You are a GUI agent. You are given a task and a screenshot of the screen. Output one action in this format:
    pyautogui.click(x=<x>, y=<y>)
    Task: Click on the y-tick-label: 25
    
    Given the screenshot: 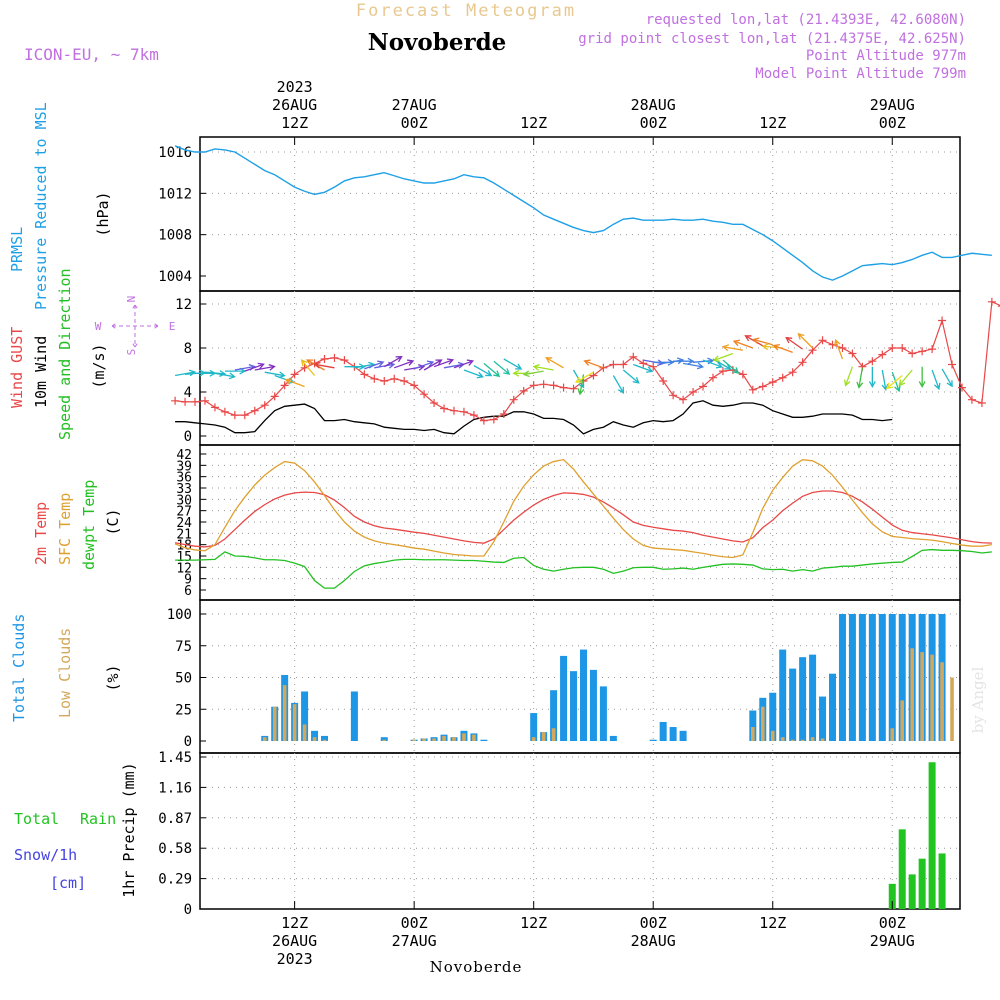 What is the action you would take?
    pyautogui.click(x=183, y=710)
    